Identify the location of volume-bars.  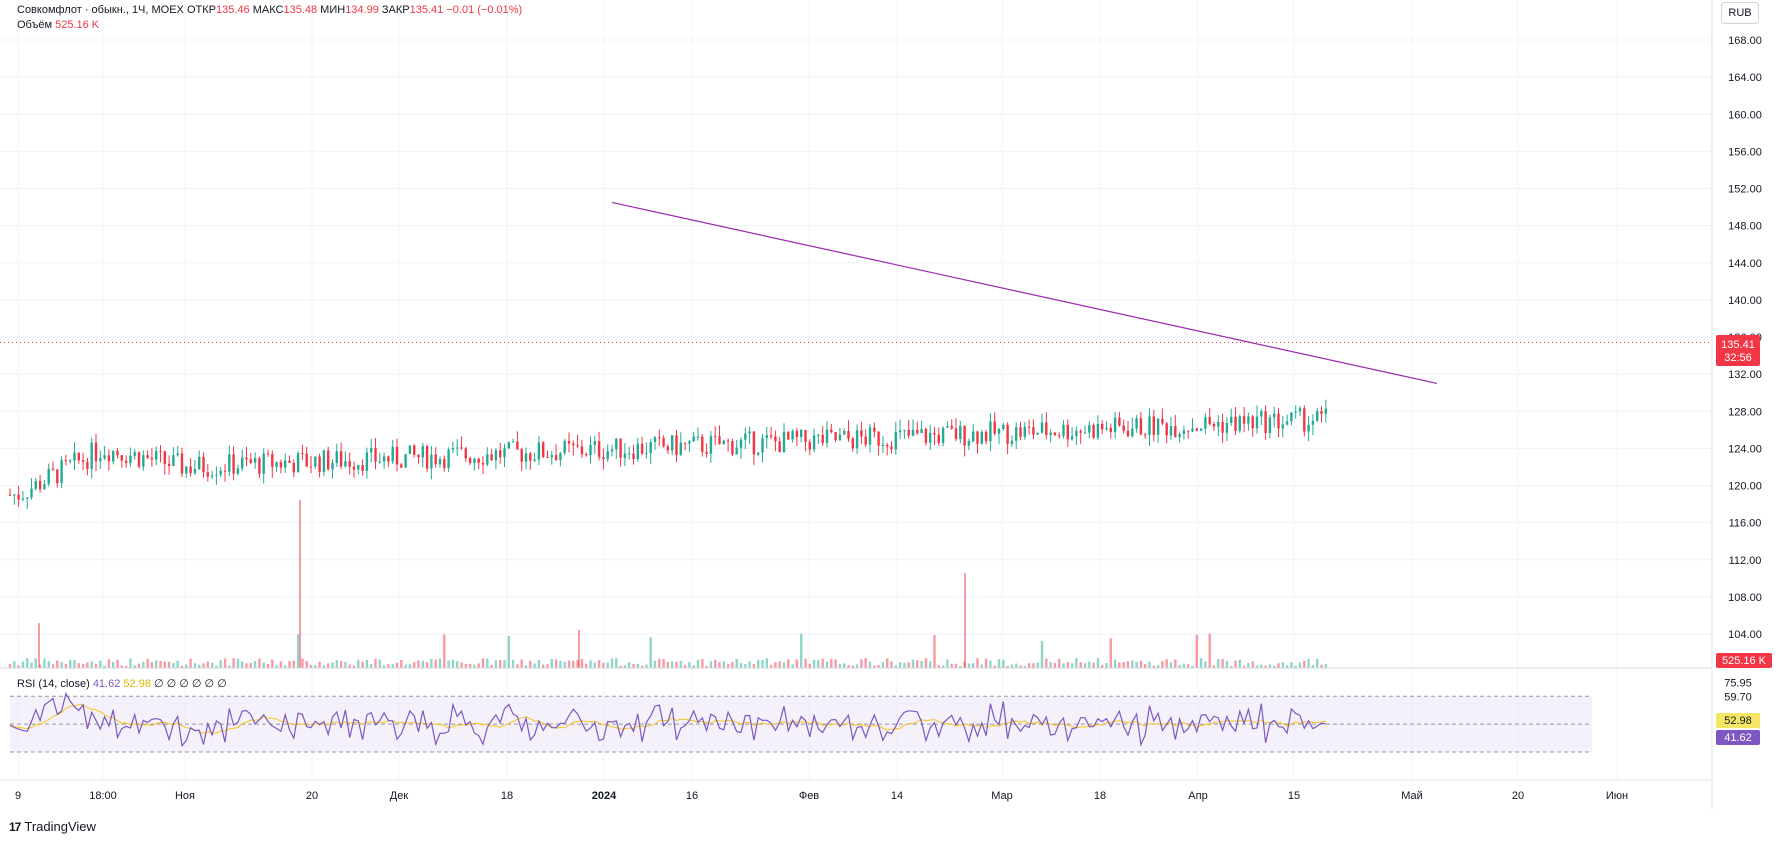
(667, 584).